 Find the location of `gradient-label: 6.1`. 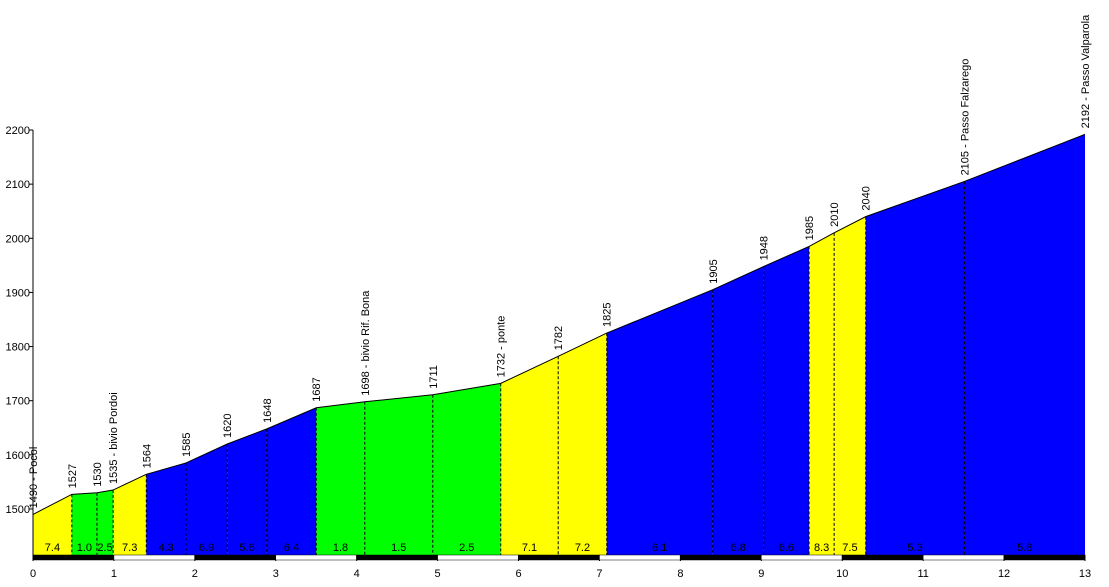

gradient-label: 6.1 is located at coordinates (659, 548).